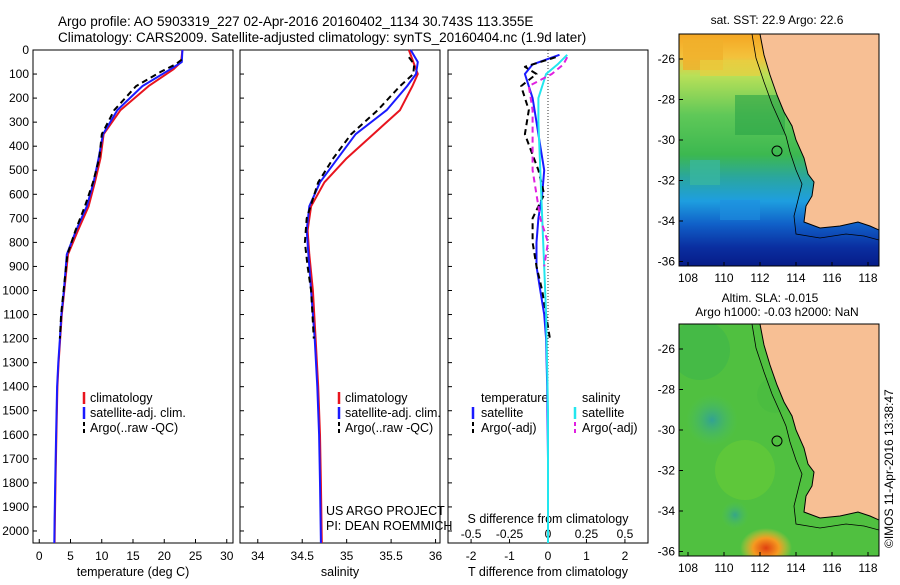  Describe the element at coordinates (19, 98) in the screenshot. I see `depth-tick-label: 200` at that location.